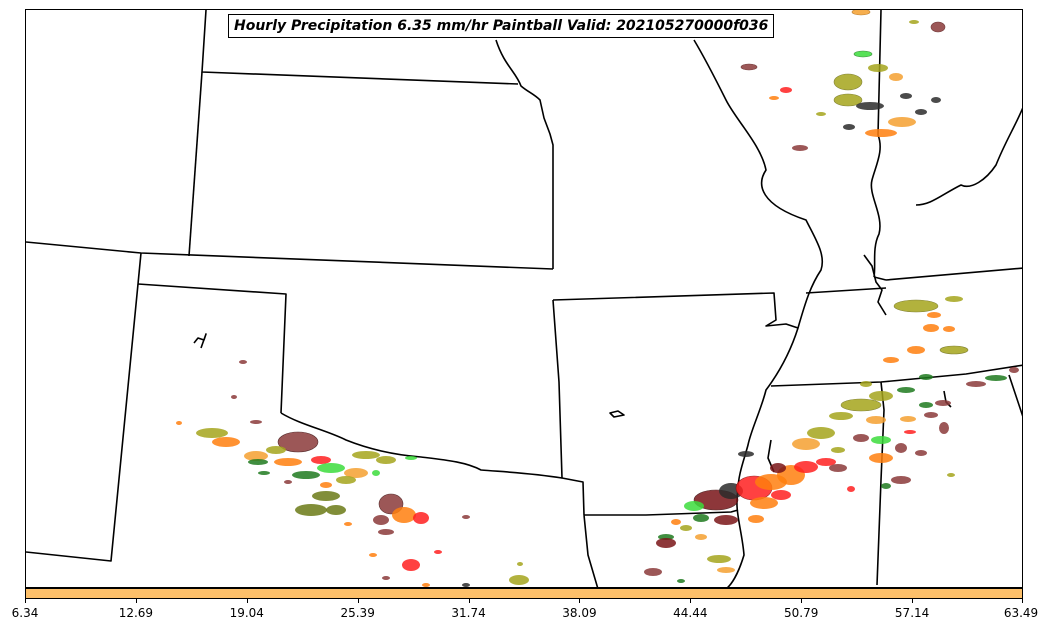 The width and height of the screenshot is (1053, 633). Describe the element at coordinates (912, 613) in the screenshot. I see `colorbar-tick-label: 57.14` at that location.